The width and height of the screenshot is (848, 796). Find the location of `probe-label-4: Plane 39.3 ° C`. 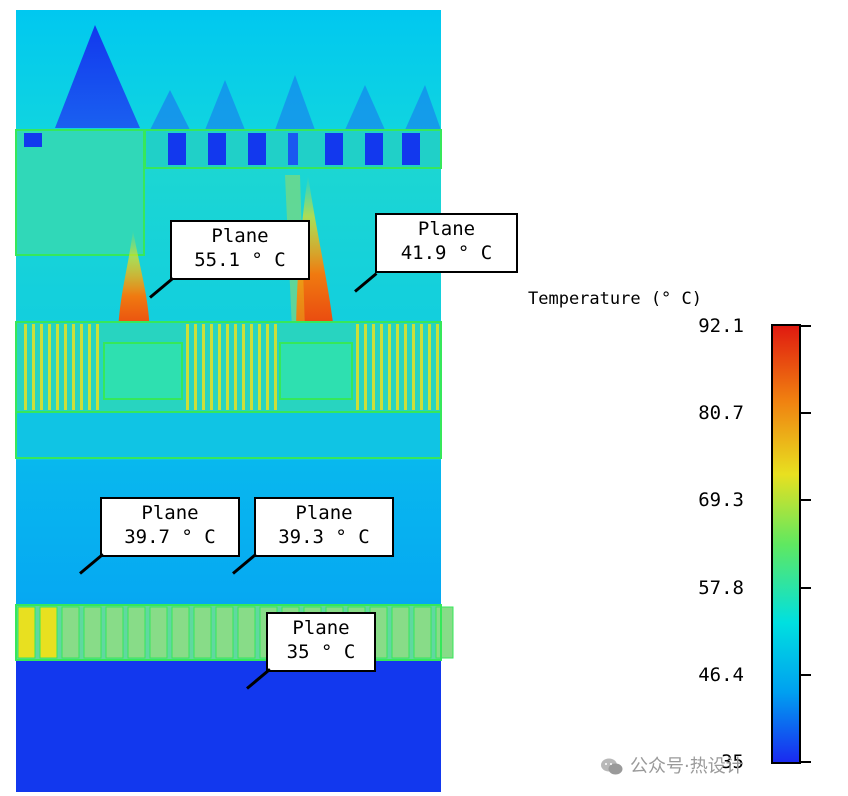

probe-label-4: Plane 39.3 ° C is located at coordinates (324, 527).